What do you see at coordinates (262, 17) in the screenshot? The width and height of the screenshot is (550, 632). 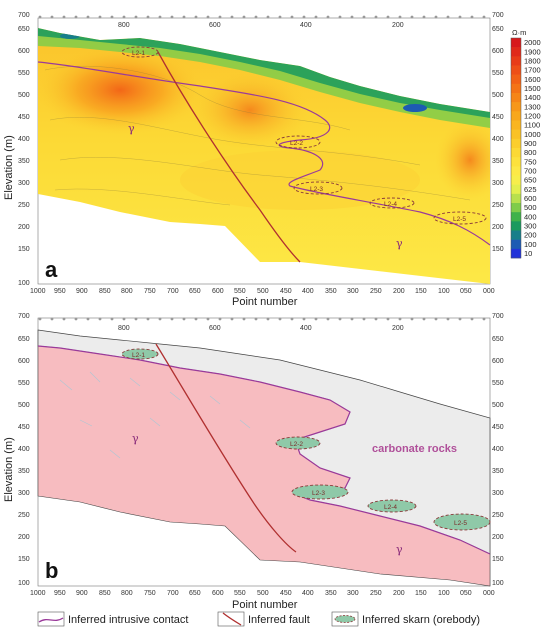 I see `survey-points-a` at bounding box center [262, 17].